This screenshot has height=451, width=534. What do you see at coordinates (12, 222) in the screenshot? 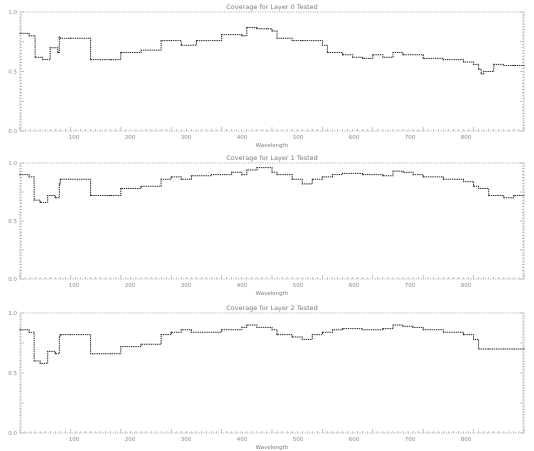
I see `y-tick-label: 0.5` at bounding box center [12, 222].